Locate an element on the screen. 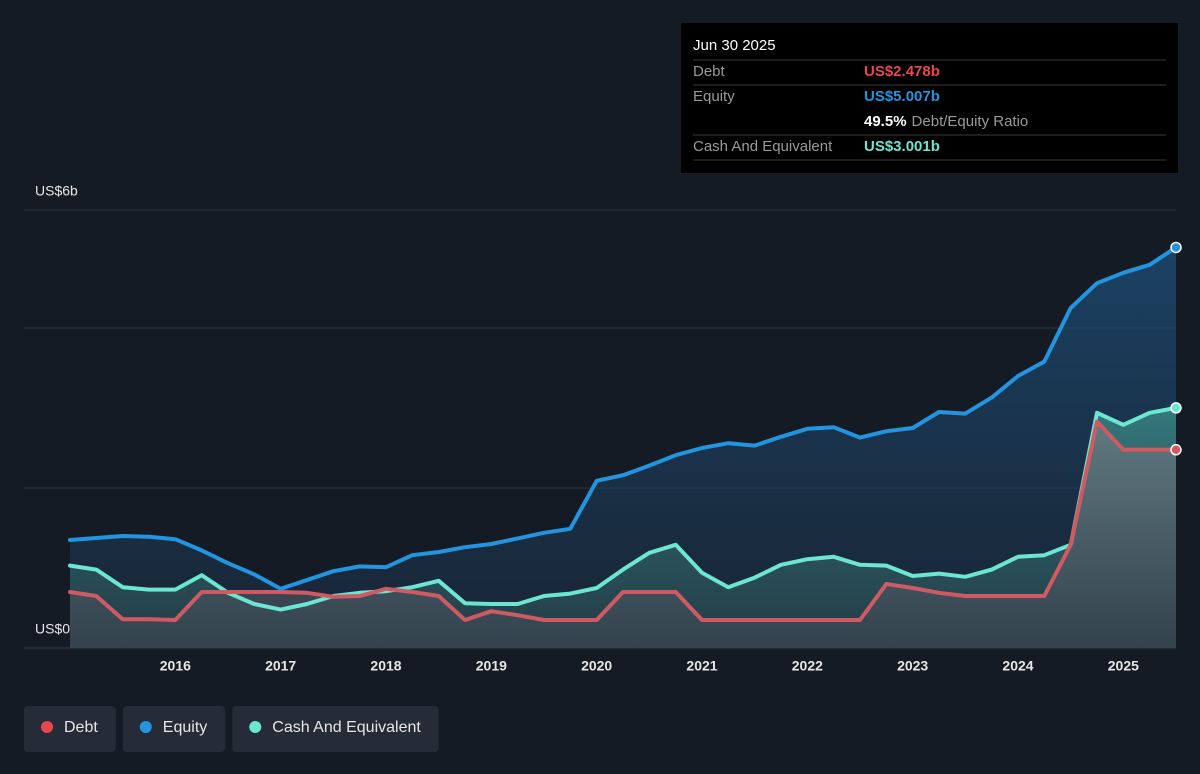  tooltip-value: US$5.007b is located at coordinates (902, 96).